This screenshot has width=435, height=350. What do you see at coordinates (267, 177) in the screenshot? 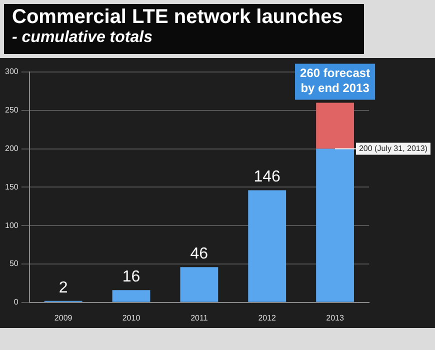
I see `data-label: 146` at bounding box center [267, 177].